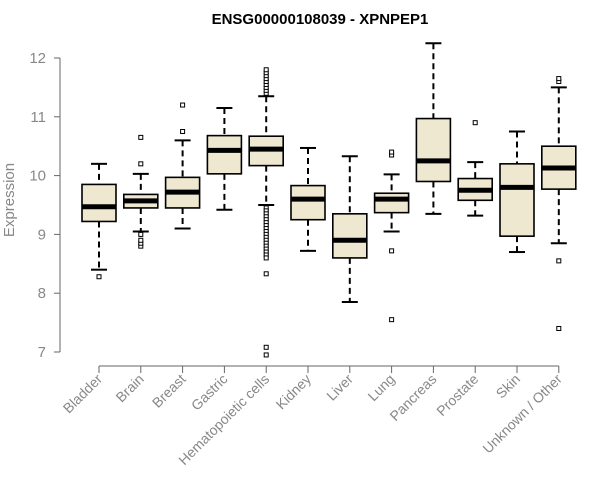  Describe the element at coordinates (514, 266) in the screenshot. I see `box-group: Skin` at that location.